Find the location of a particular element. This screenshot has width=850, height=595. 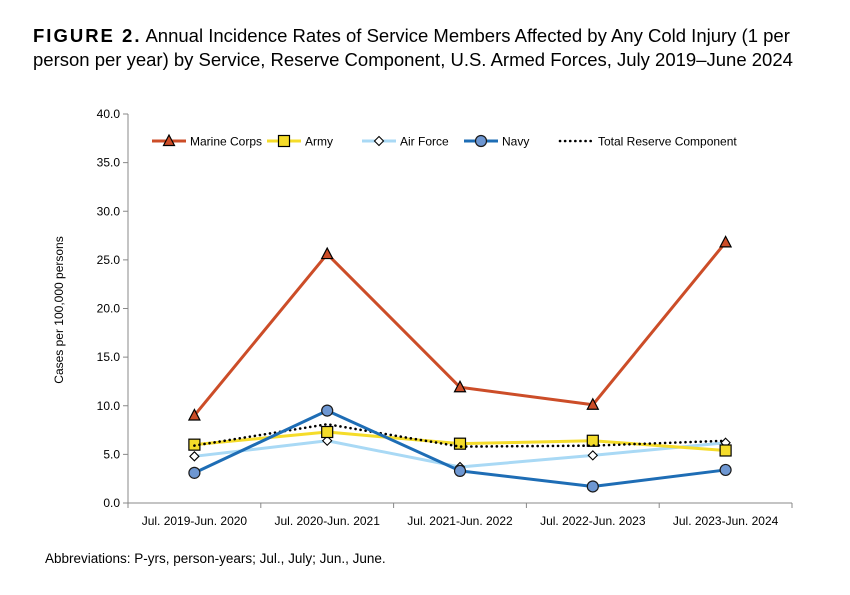

legend-item: Total Reserve Component is located at coordinates (647, 142).